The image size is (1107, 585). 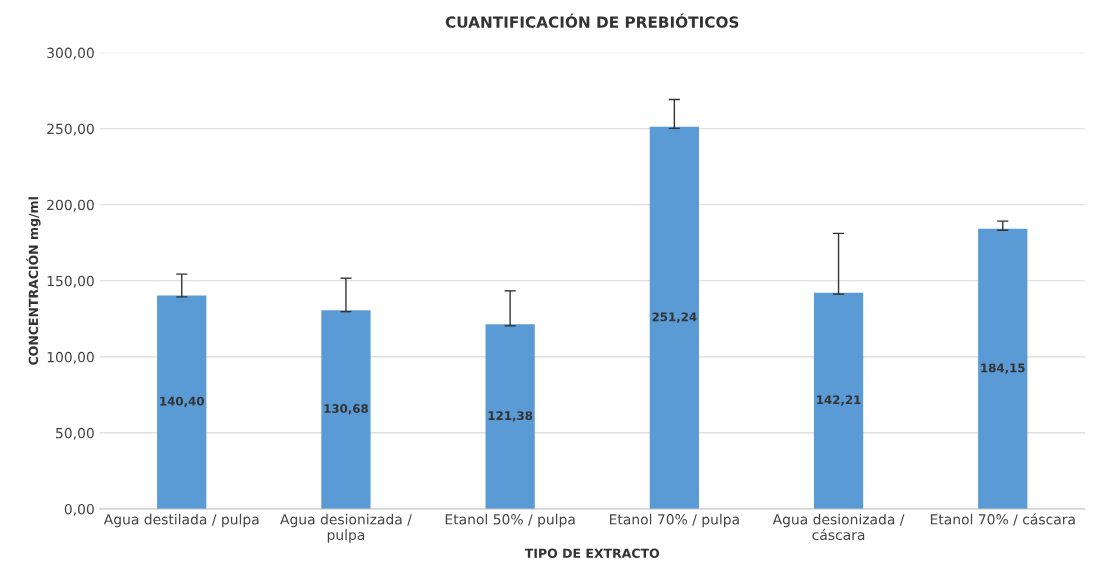 What do you see at coordinates (510, 520) in the screenshot?
I see `x-tick-label: Etanol 50% / pulpa` at bounding box center [510, 520].